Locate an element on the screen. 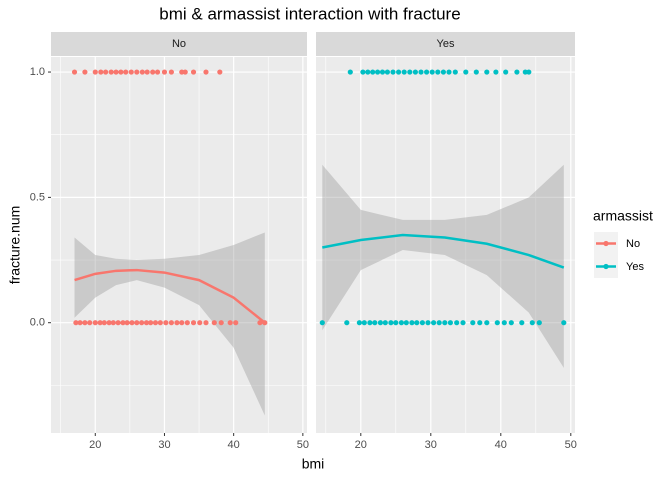 Image resolution: width=672 pixels, height=480 pixels. smooth-line is located at coordinates (170, 296).